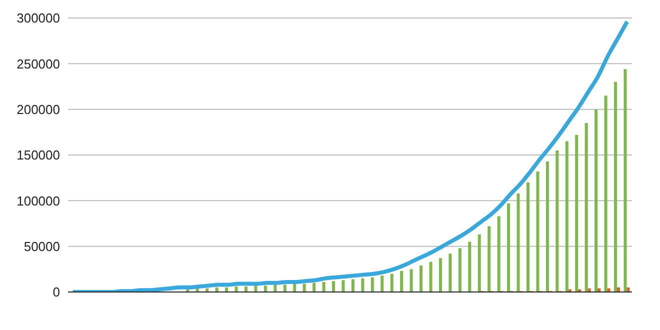 The image size is (660, 330). What do you see at coordinates (42, 246) in the screenshot?
I see `y-tick-label: 50000` at bounding box center [42, 246].